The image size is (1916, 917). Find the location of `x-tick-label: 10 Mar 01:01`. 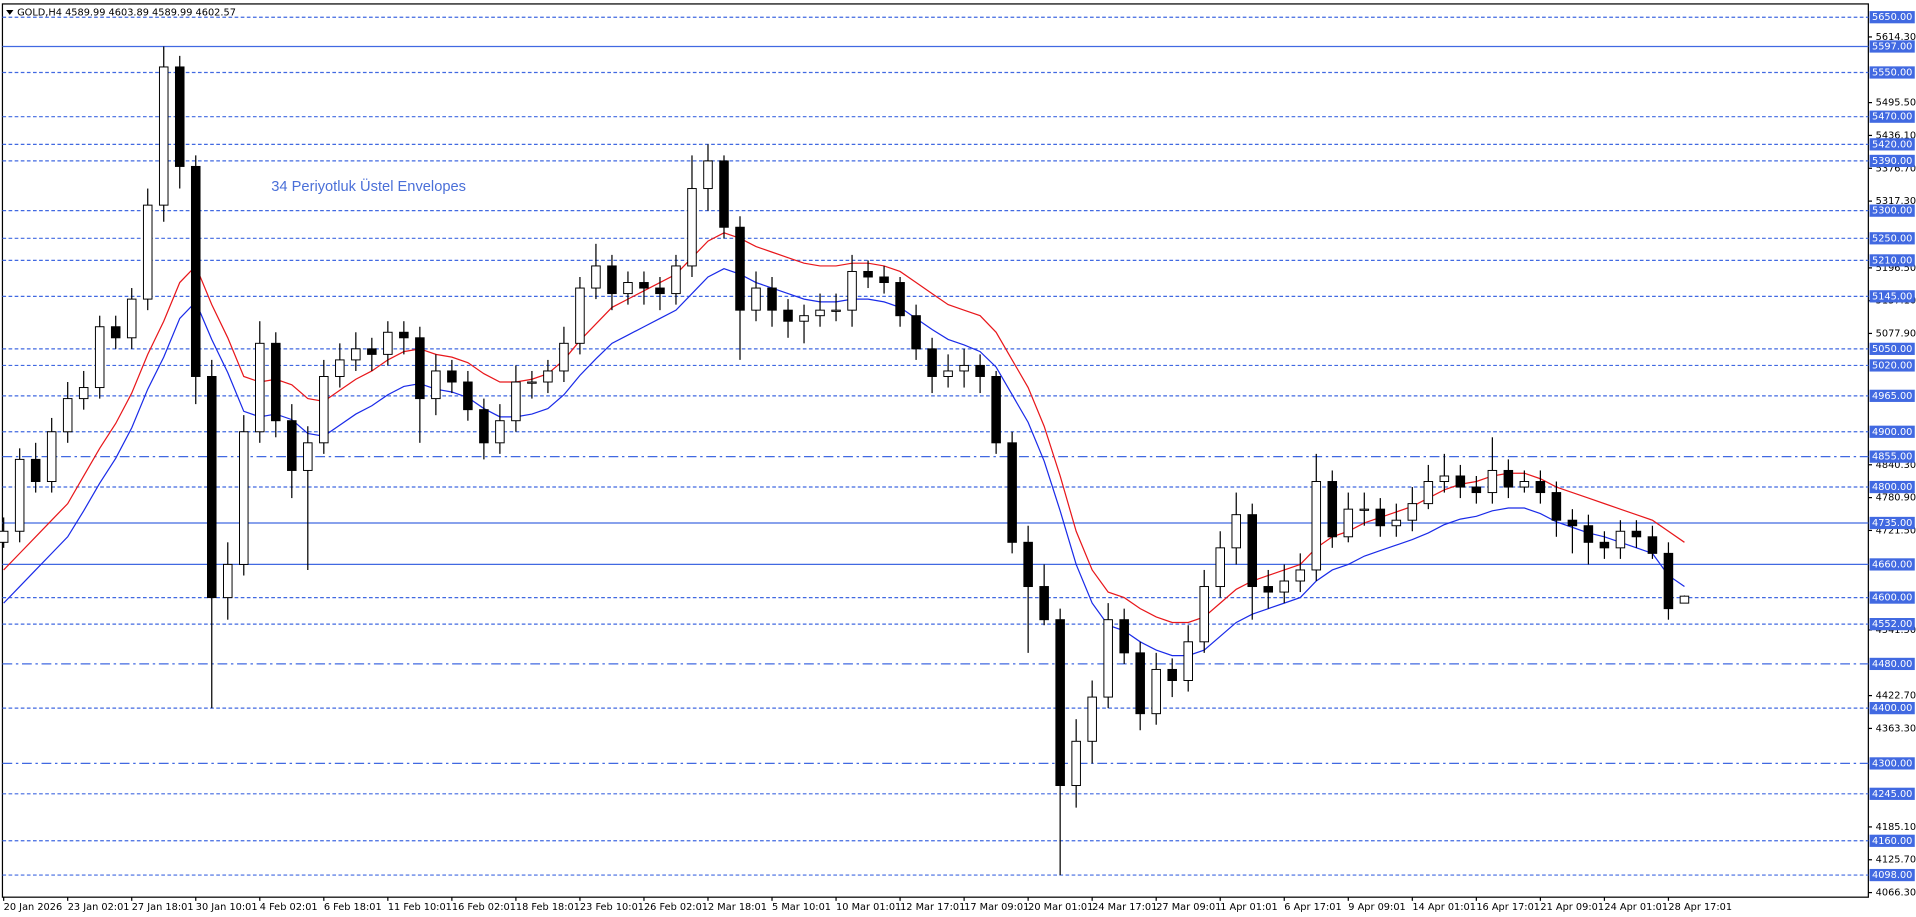

x-tick-label: 10 Mar 01:01 is located at coordinates (868, 907).